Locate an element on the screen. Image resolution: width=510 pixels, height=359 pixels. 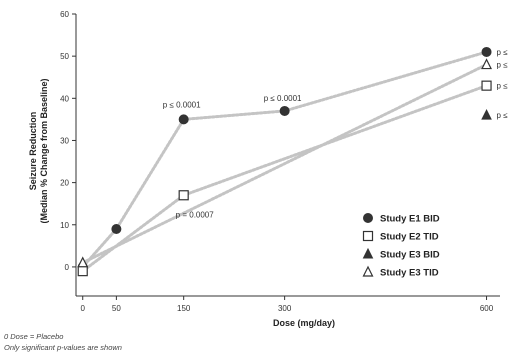
x-tick-label: 600 is located at coordinates (487, 308).